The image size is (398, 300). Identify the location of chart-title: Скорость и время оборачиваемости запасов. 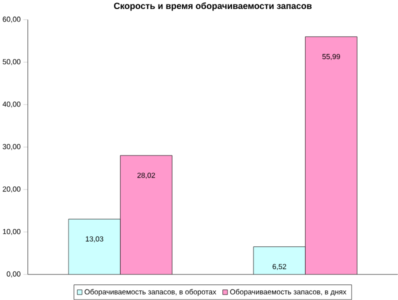
(213, 6).